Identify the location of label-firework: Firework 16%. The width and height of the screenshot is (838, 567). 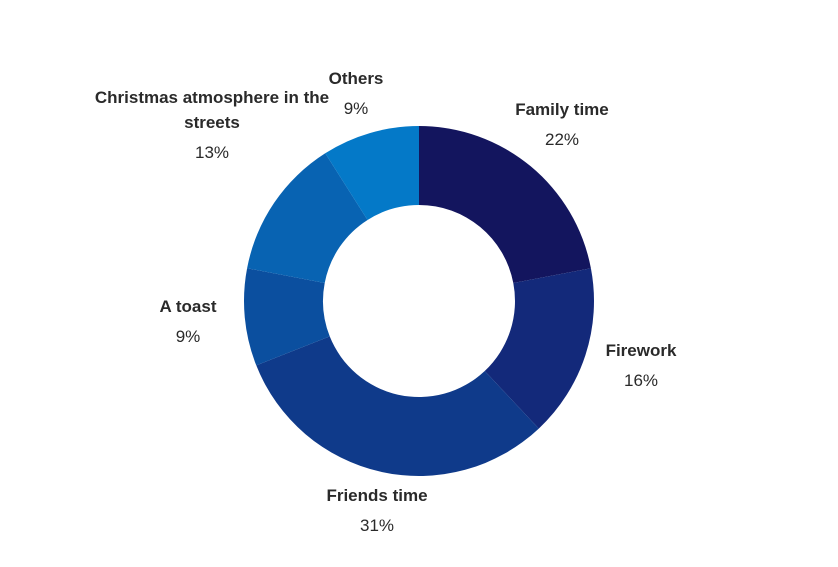
(641, 365).